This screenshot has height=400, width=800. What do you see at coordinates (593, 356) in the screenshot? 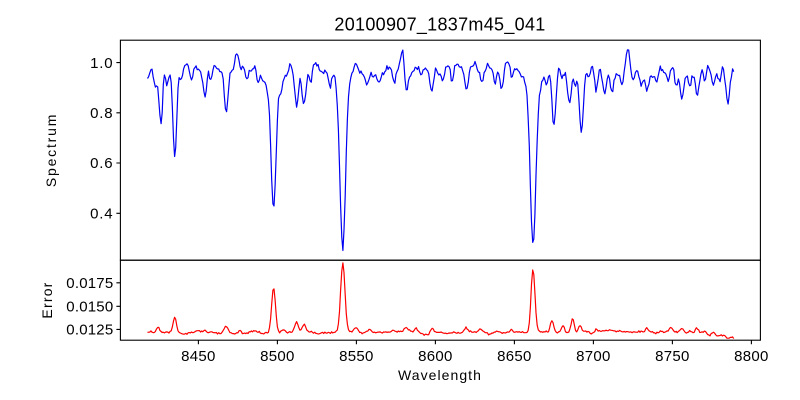
I see `svg-text: 8700` at bounding box center [593, 356].